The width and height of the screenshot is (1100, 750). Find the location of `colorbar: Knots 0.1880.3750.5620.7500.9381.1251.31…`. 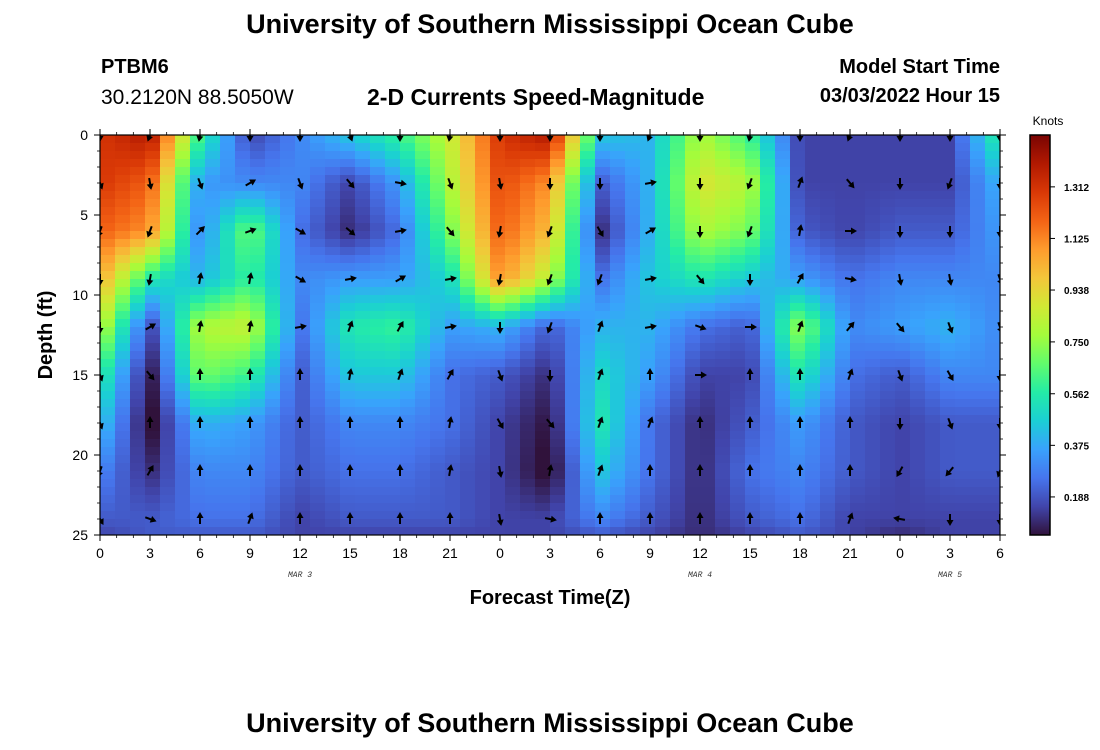

colorbar: Knots 0.1880.3750.5620.7500.9381.1251.31… is located at coordinates (1059, 325).